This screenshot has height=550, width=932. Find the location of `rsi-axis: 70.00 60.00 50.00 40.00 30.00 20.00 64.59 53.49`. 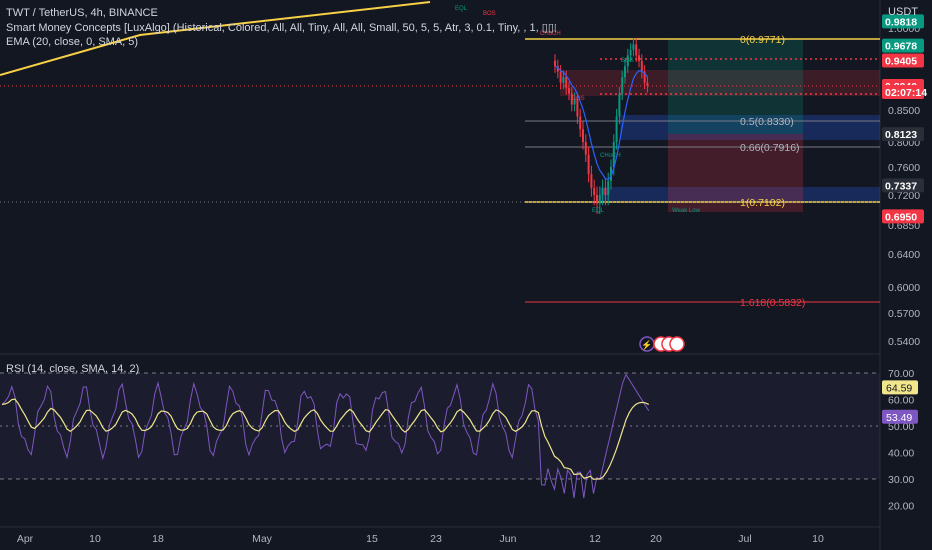

rsi-axis: 70.00 60.00 50.00 40.00 30.00 20.00 64.59 53.49 is located at coordinates (900, 440).